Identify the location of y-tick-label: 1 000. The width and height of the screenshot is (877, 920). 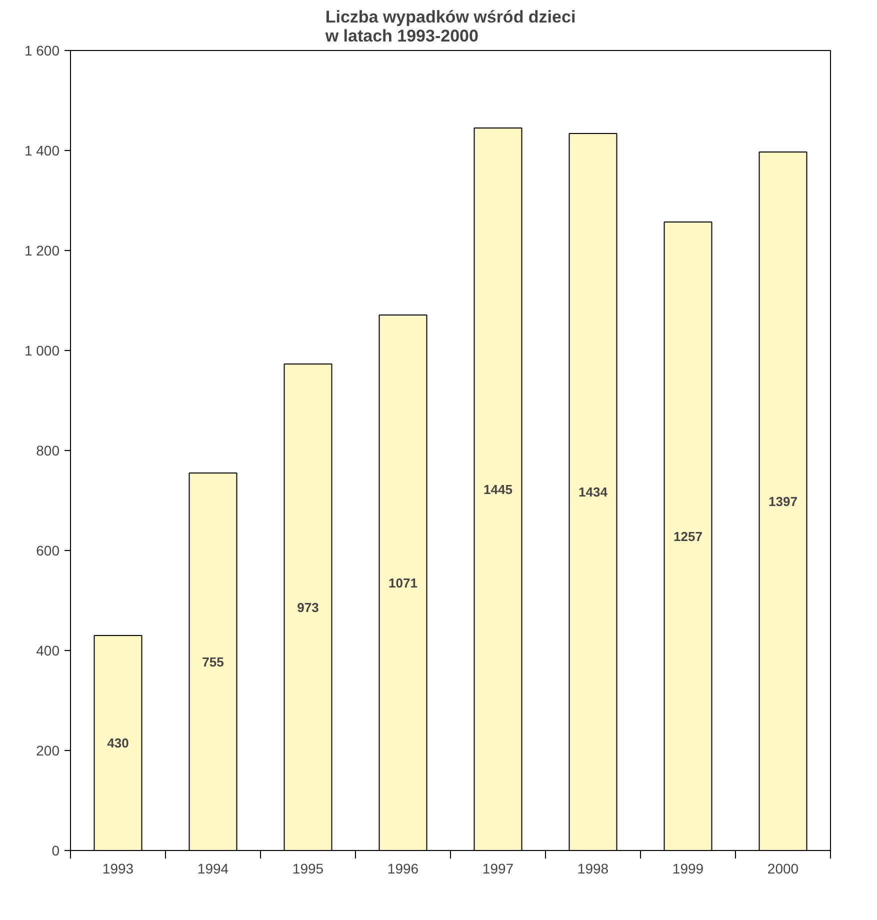
(42, 350).